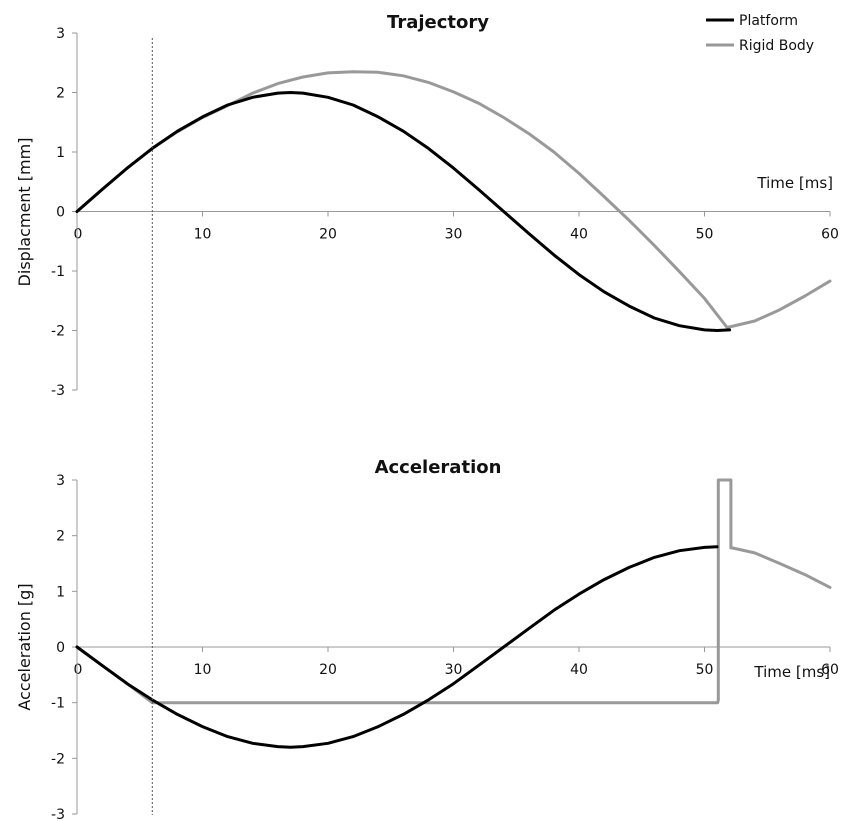  What do you see at coordinates (438, 467) in the screenshot?
I see `chart-title: Acceleration` at bounding box center [438, 467].